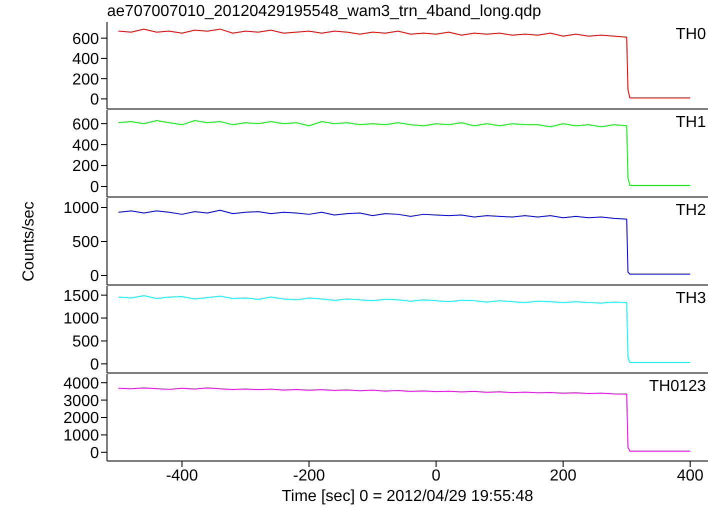  Describe the element at coordinates (691, 123) in the screenshot. I see `text: TH1` at that location.